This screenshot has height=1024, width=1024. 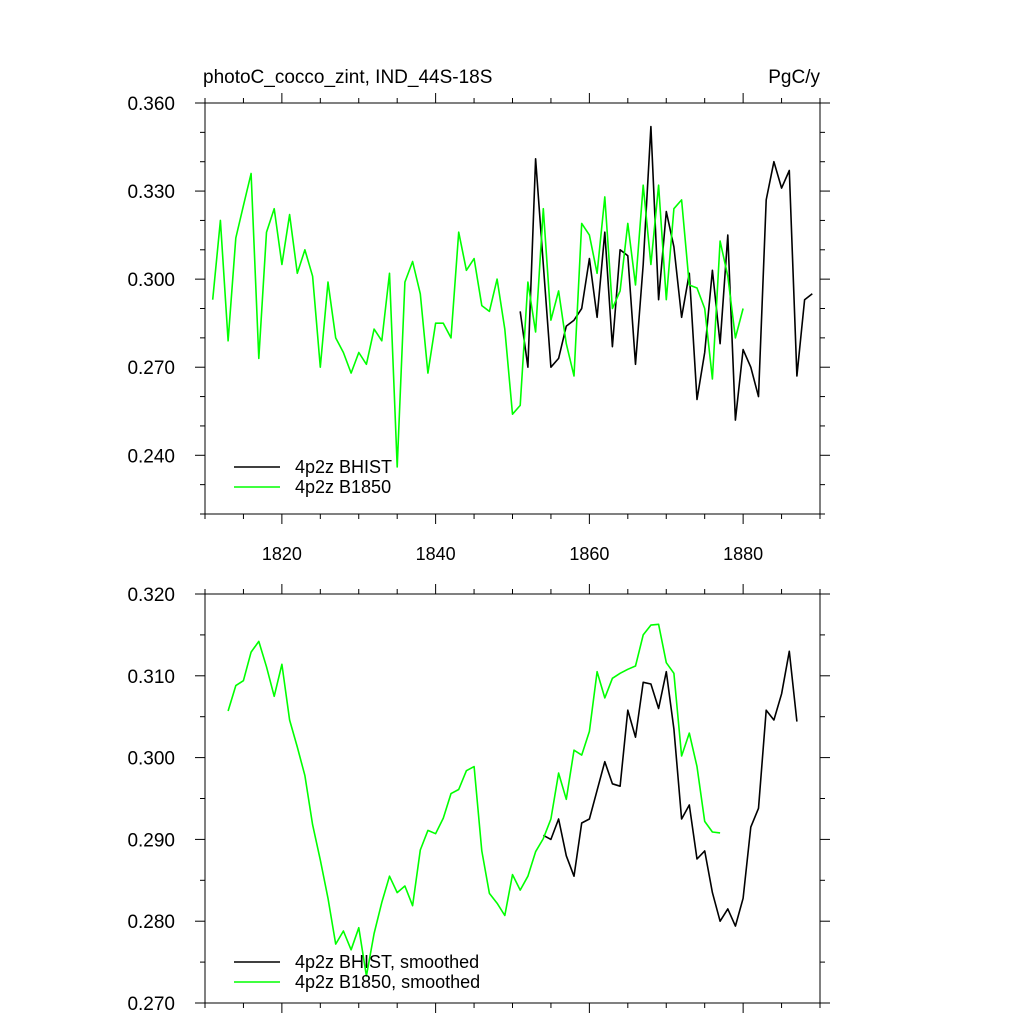 I want to click on x-tick-label: 1860, so click(x=589, y=554).